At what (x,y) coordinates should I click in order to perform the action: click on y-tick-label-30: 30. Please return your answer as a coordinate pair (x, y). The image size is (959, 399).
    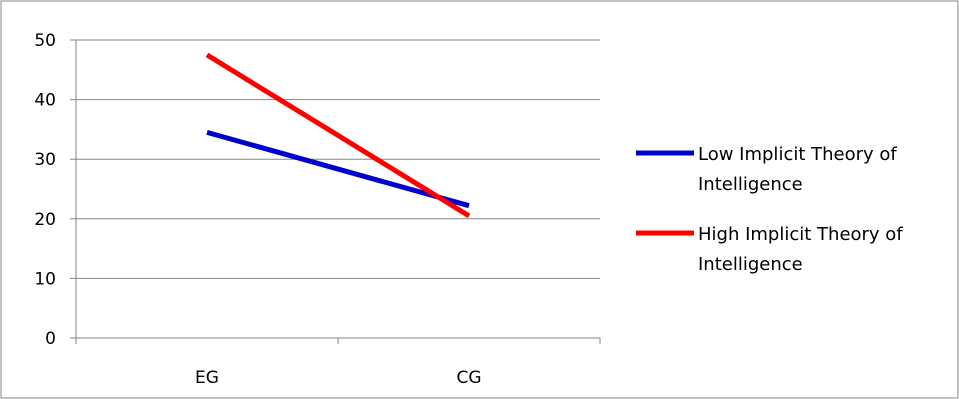
    Looking at the image, I should click on (45, 160).